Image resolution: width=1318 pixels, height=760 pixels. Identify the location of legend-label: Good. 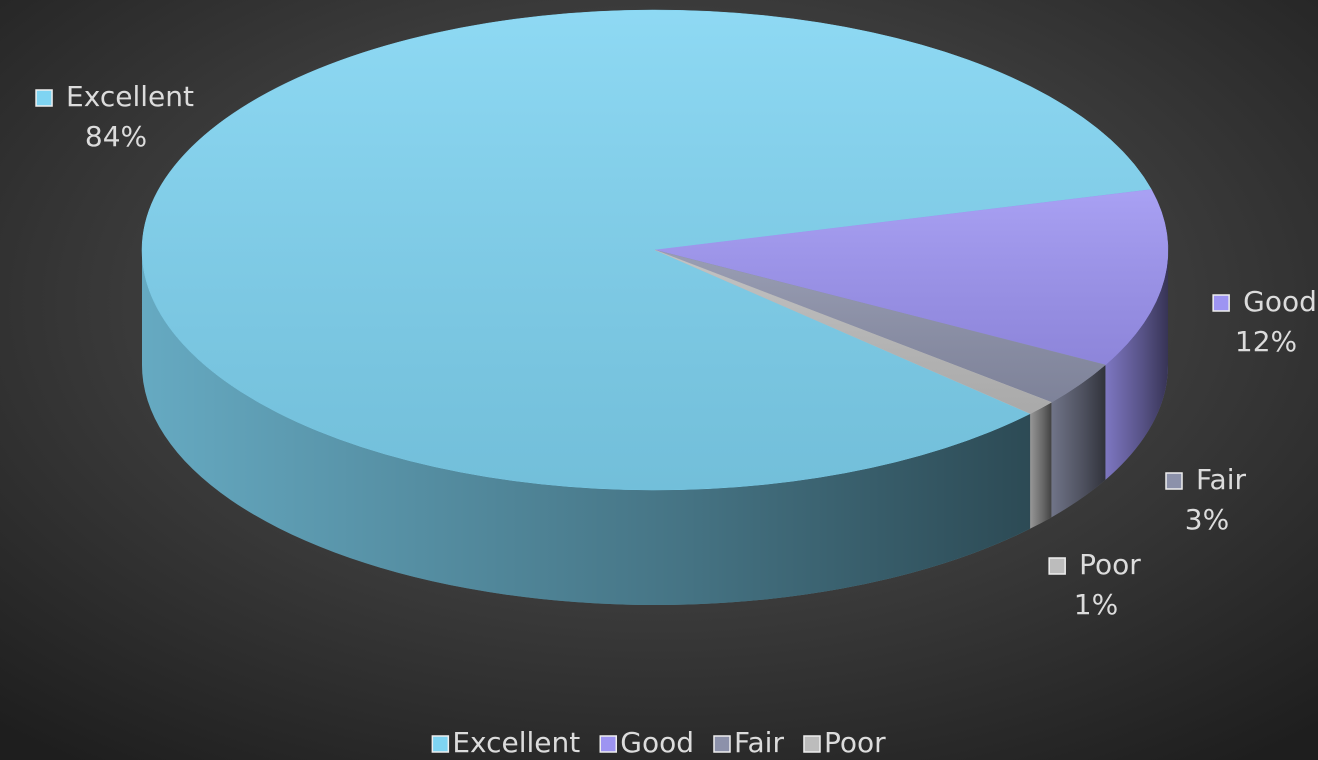
(657, 742).